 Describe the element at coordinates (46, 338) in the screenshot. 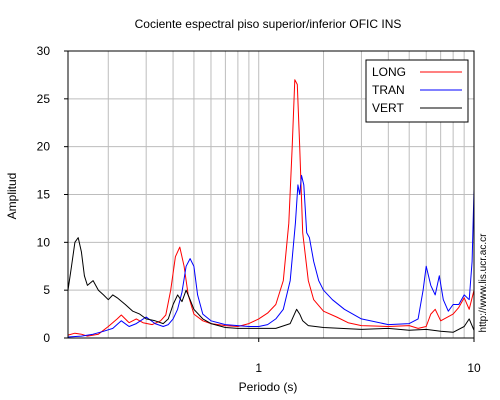

I see `y-tick-label: 0` at that location.